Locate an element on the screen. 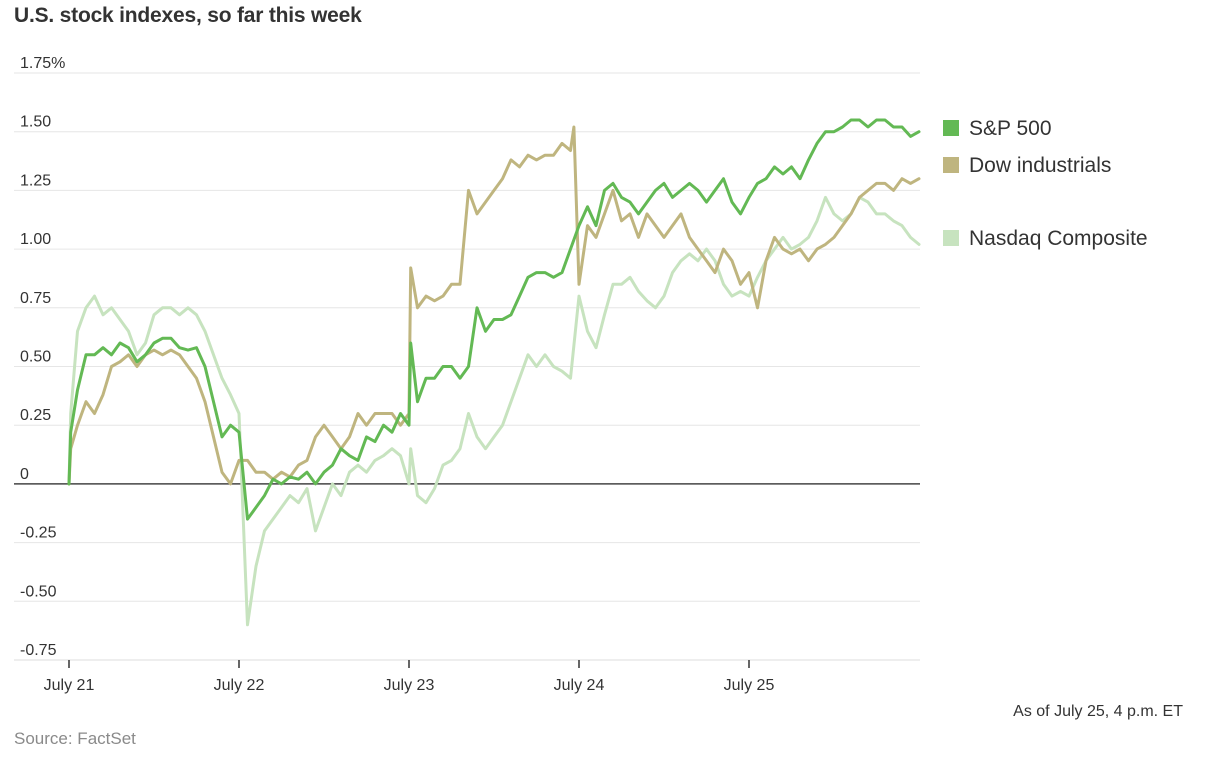 Image resolution: width=1229 pixels, height=762 pixels. x-tick-label: July 24 is located at coordinates (579, 685).